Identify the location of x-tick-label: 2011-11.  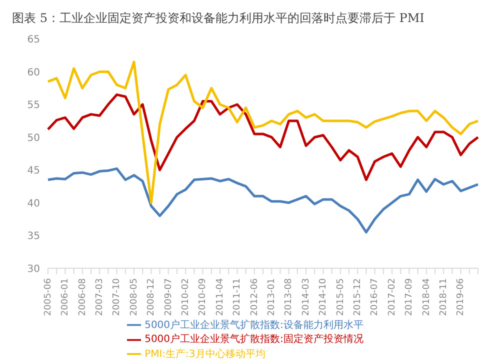
(237, 297).